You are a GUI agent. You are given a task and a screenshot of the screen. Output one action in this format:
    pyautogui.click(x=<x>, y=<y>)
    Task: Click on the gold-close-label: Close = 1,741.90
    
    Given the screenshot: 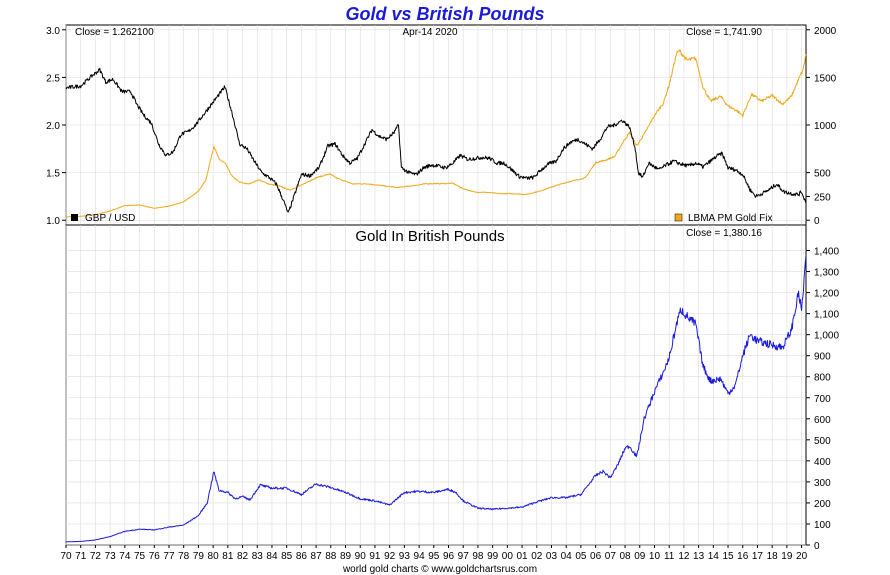 What is the action you would take?
    pyautogui.click(x=724, y=32)
    